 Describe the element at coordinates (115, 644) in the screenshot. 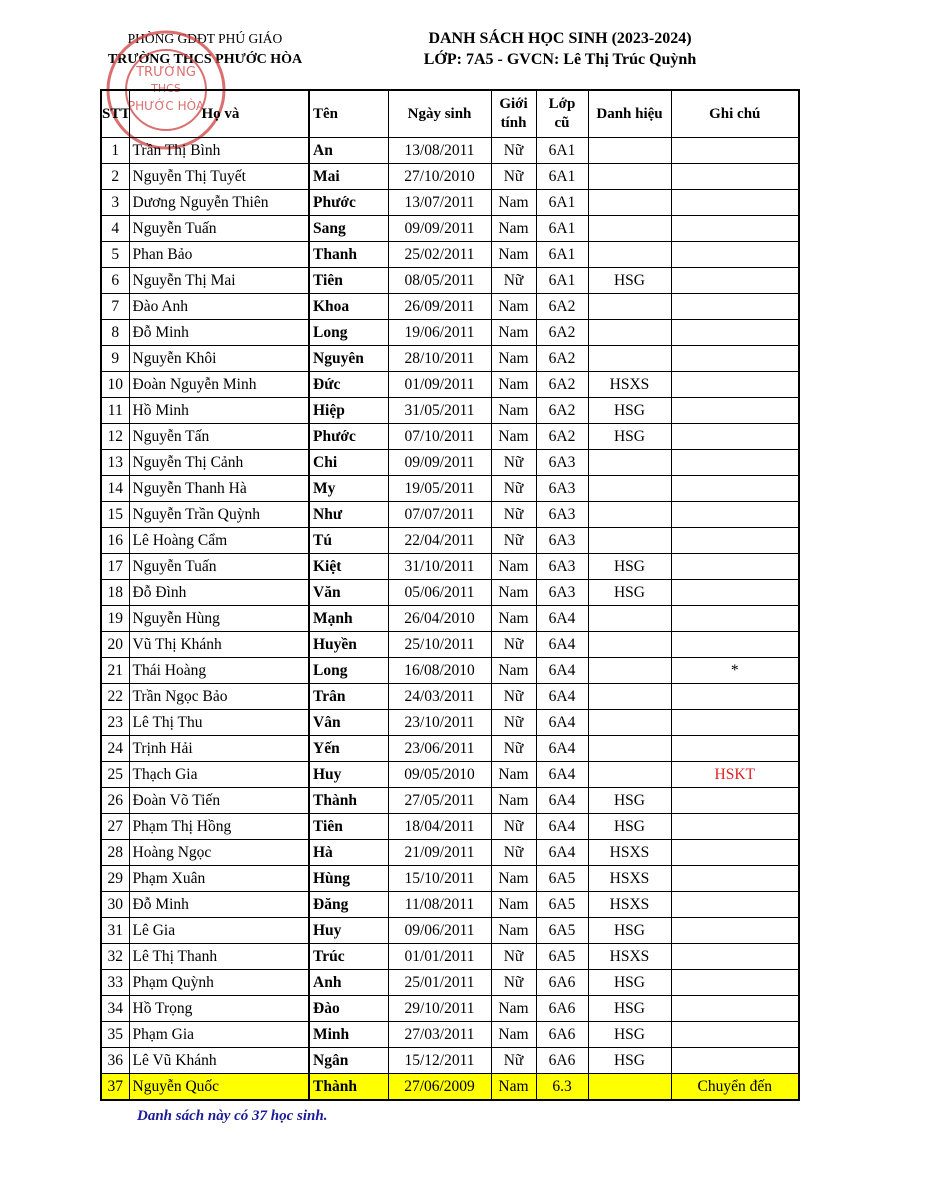

I see `cell-stt: 20` at that location.